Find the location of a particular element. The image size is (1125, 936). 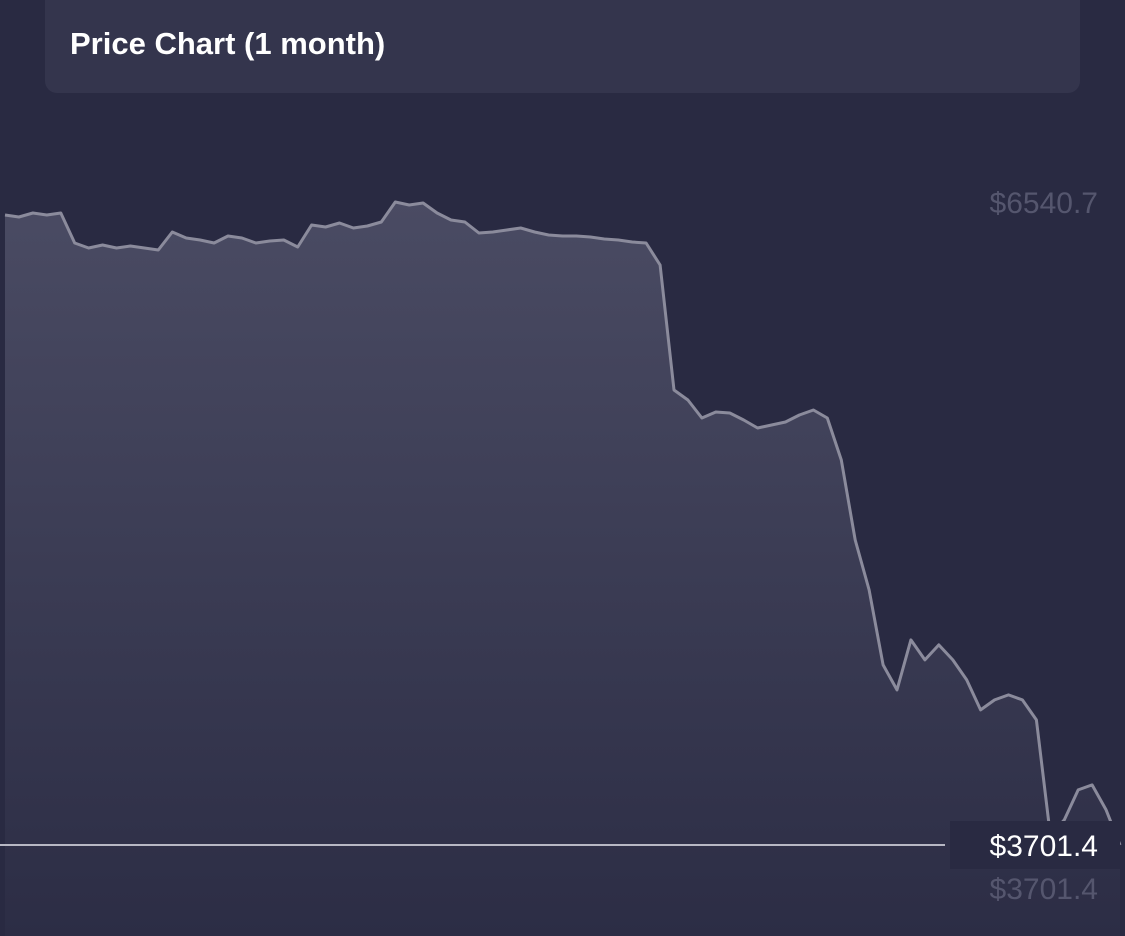

current-price-bg is located at coordinates (1035, 845).